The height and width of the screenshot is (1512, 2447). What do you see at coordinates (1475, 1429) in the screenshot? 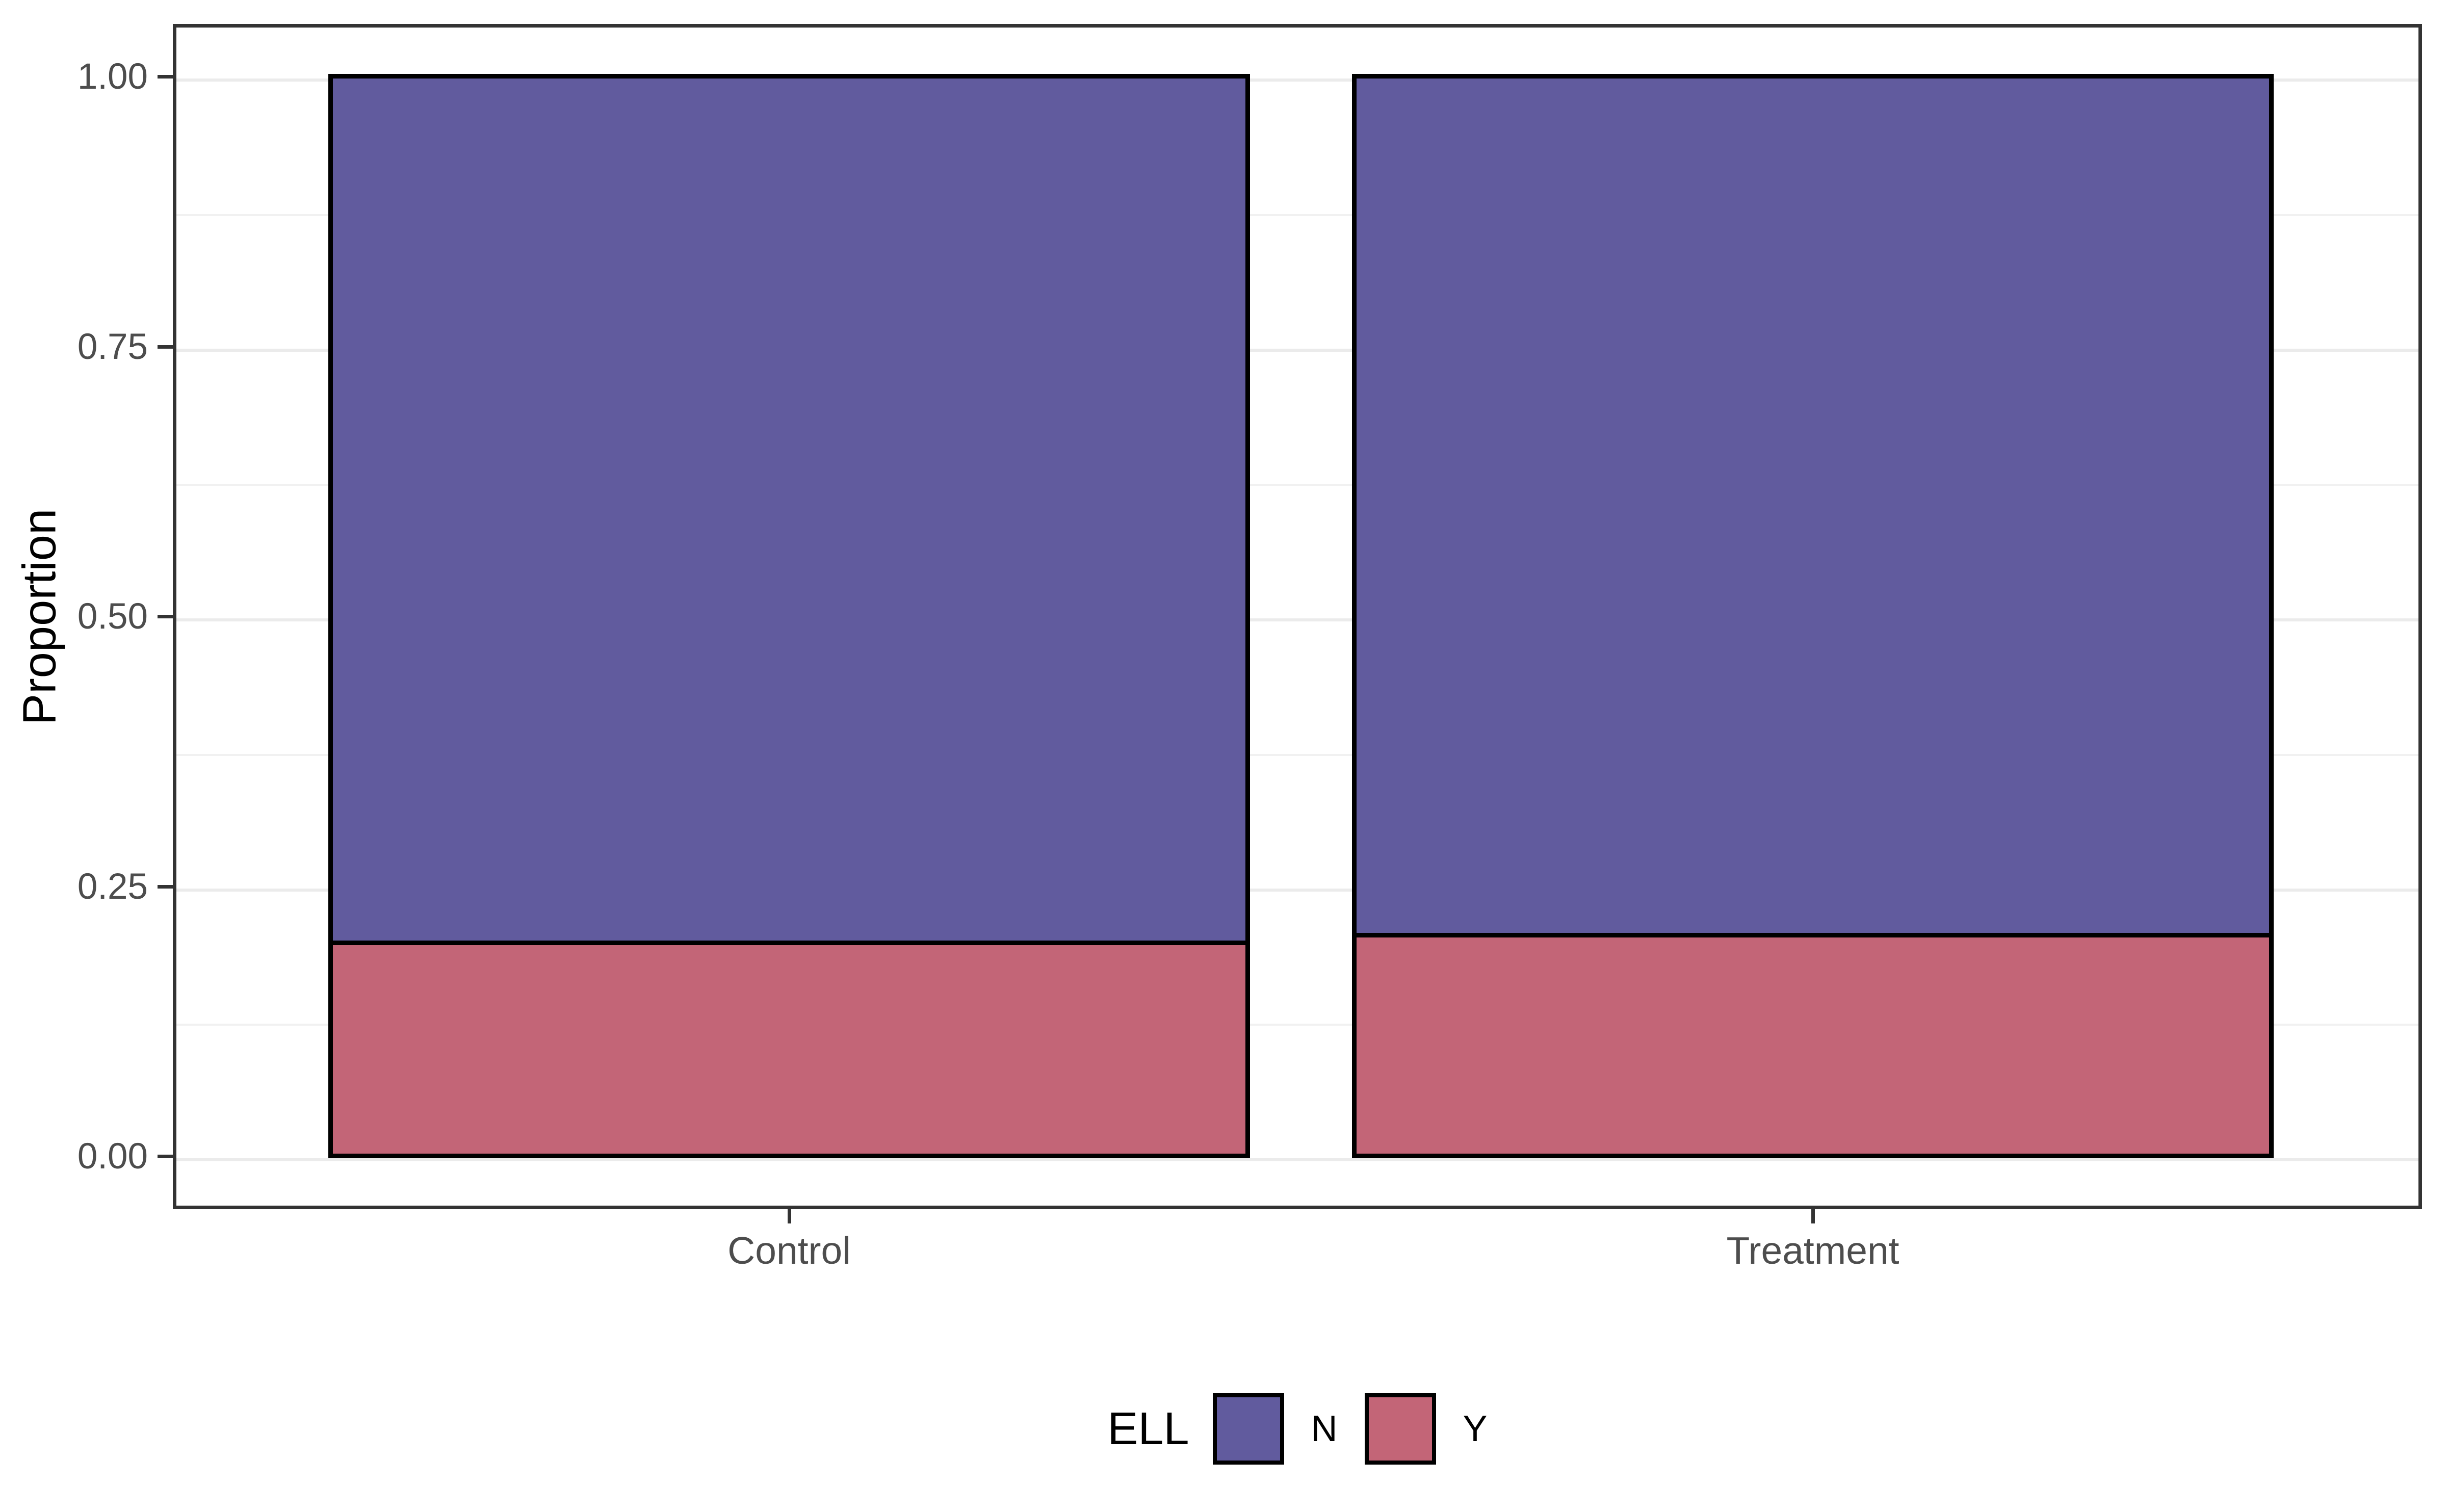
I see `legend-label-y: Y` at bounding box center [1475, 1429].